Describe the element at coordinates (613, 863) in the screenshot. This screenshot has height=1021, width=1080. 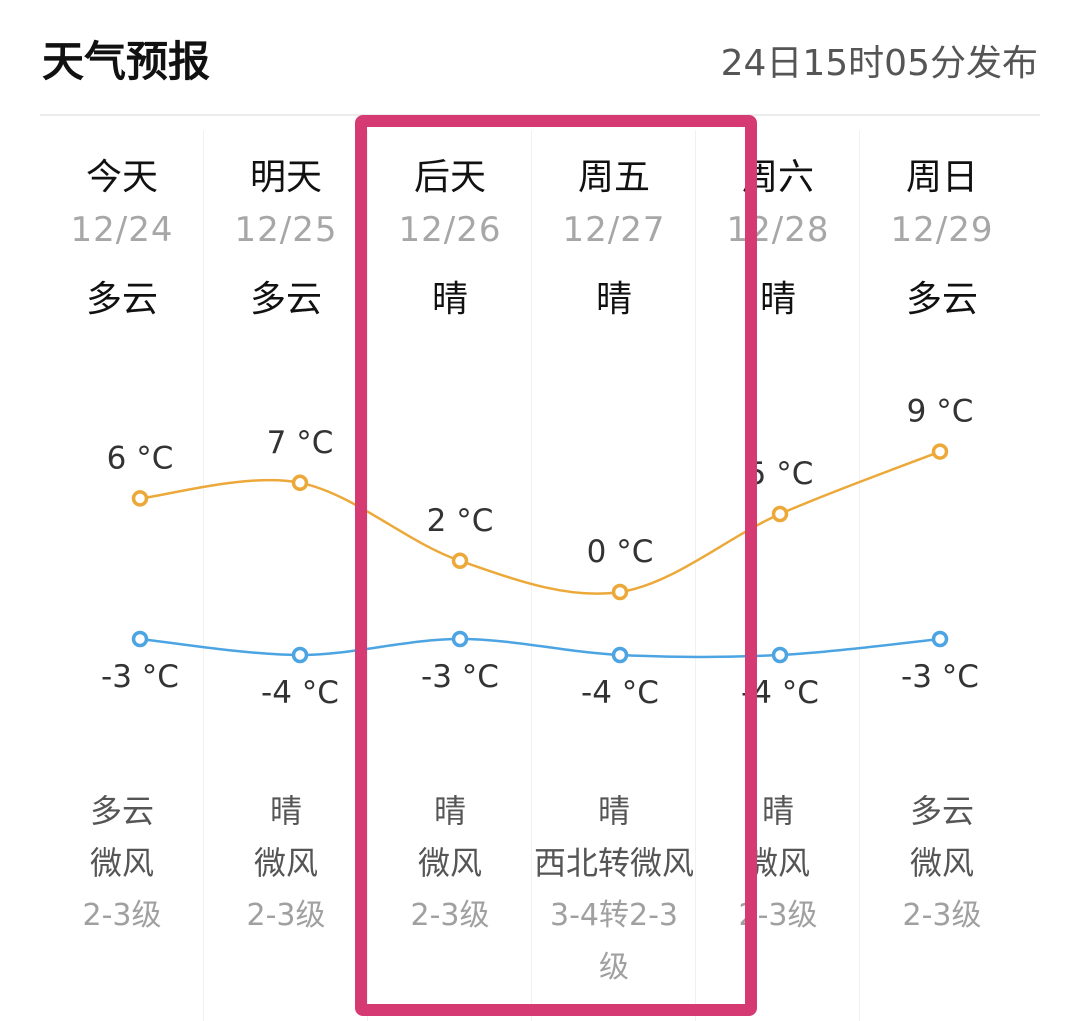
I see `wind-direction: 西北转微风` at that location.